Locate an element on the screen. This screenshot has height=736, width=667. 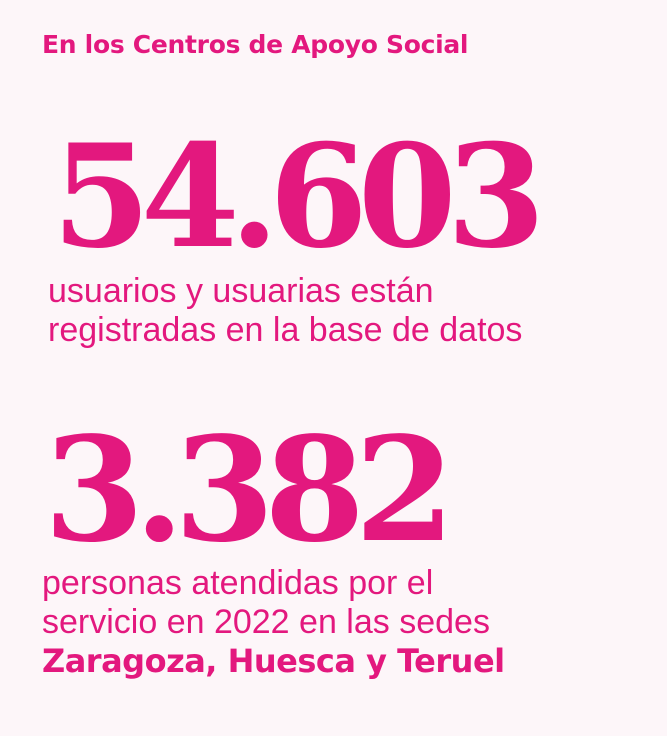
stat-people-value: 3.382 is located at coordinates (249, 489).